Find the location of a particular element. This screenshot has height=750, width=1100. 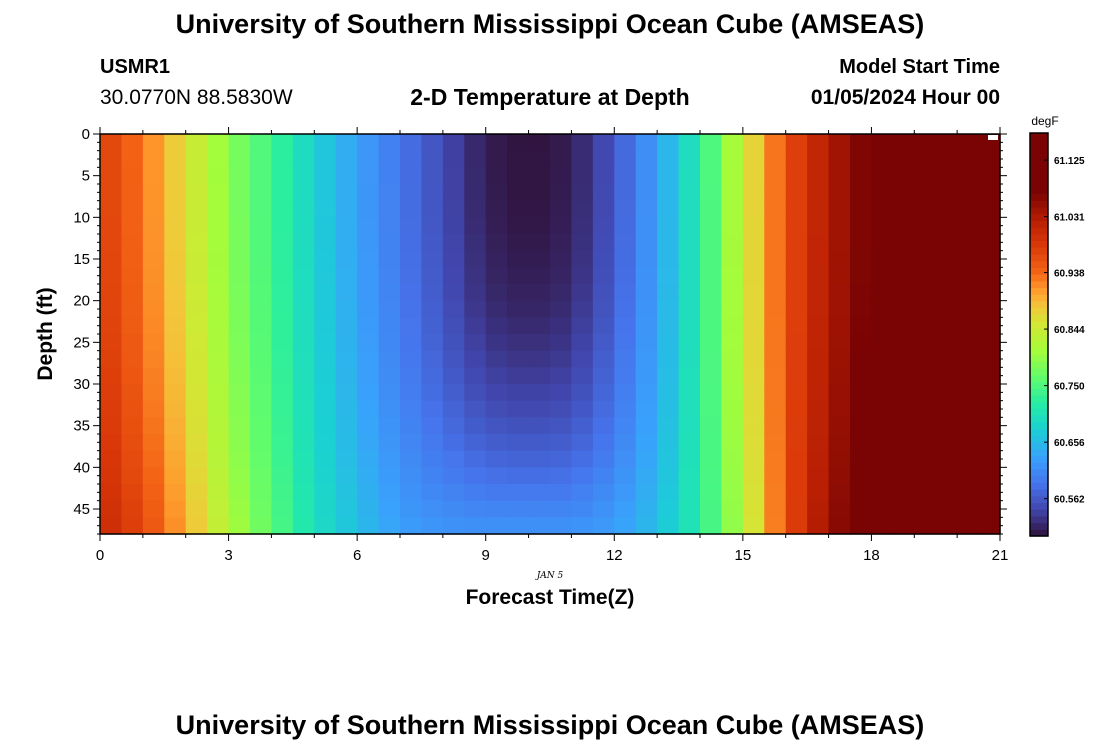

x-tick-label: 0 is located at coordinates (100, 555).